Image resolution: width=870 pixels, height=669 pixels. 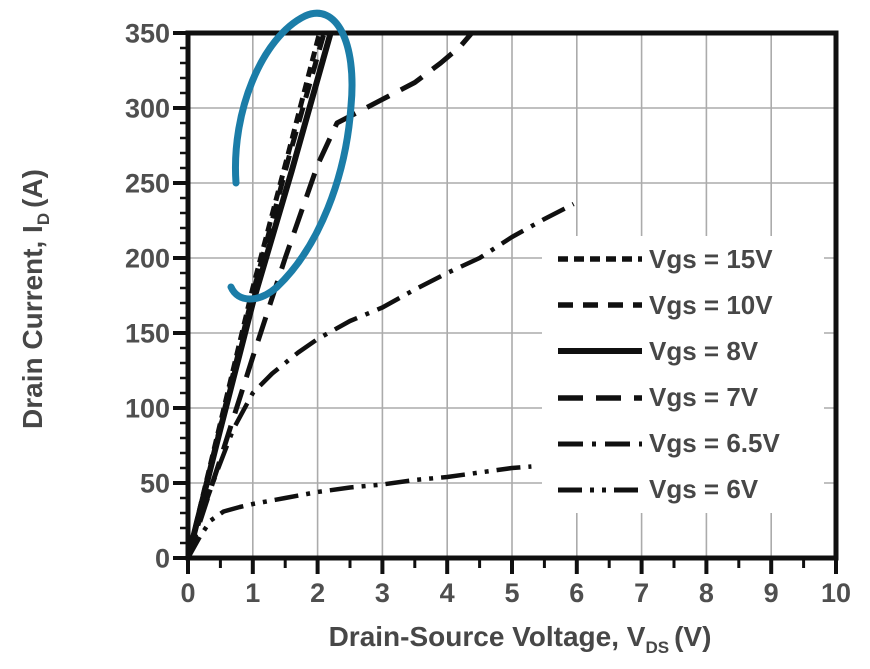 I want to click on legend-item-vgs-7v: Vgs = 7V, so click(x=690, y=398).